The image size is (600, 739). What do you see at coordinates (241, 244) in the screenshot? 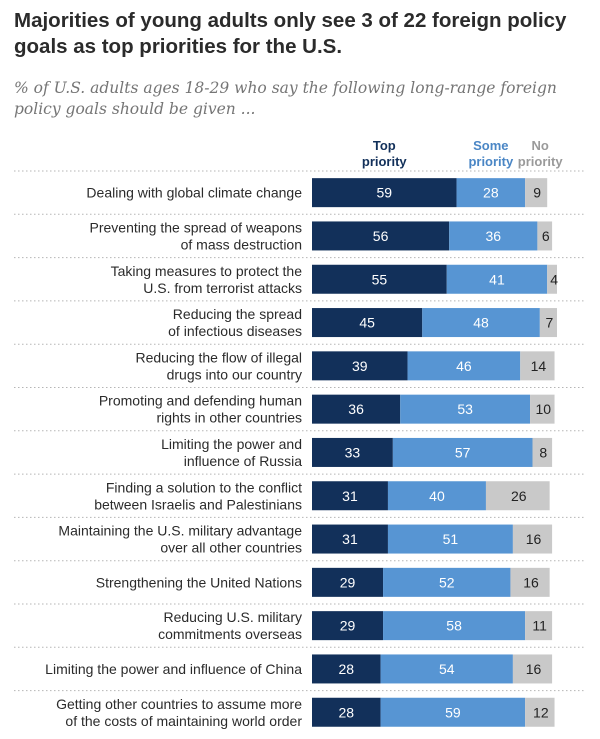
I see `category-label: of mass destruction` at bounding box center [241, 244].